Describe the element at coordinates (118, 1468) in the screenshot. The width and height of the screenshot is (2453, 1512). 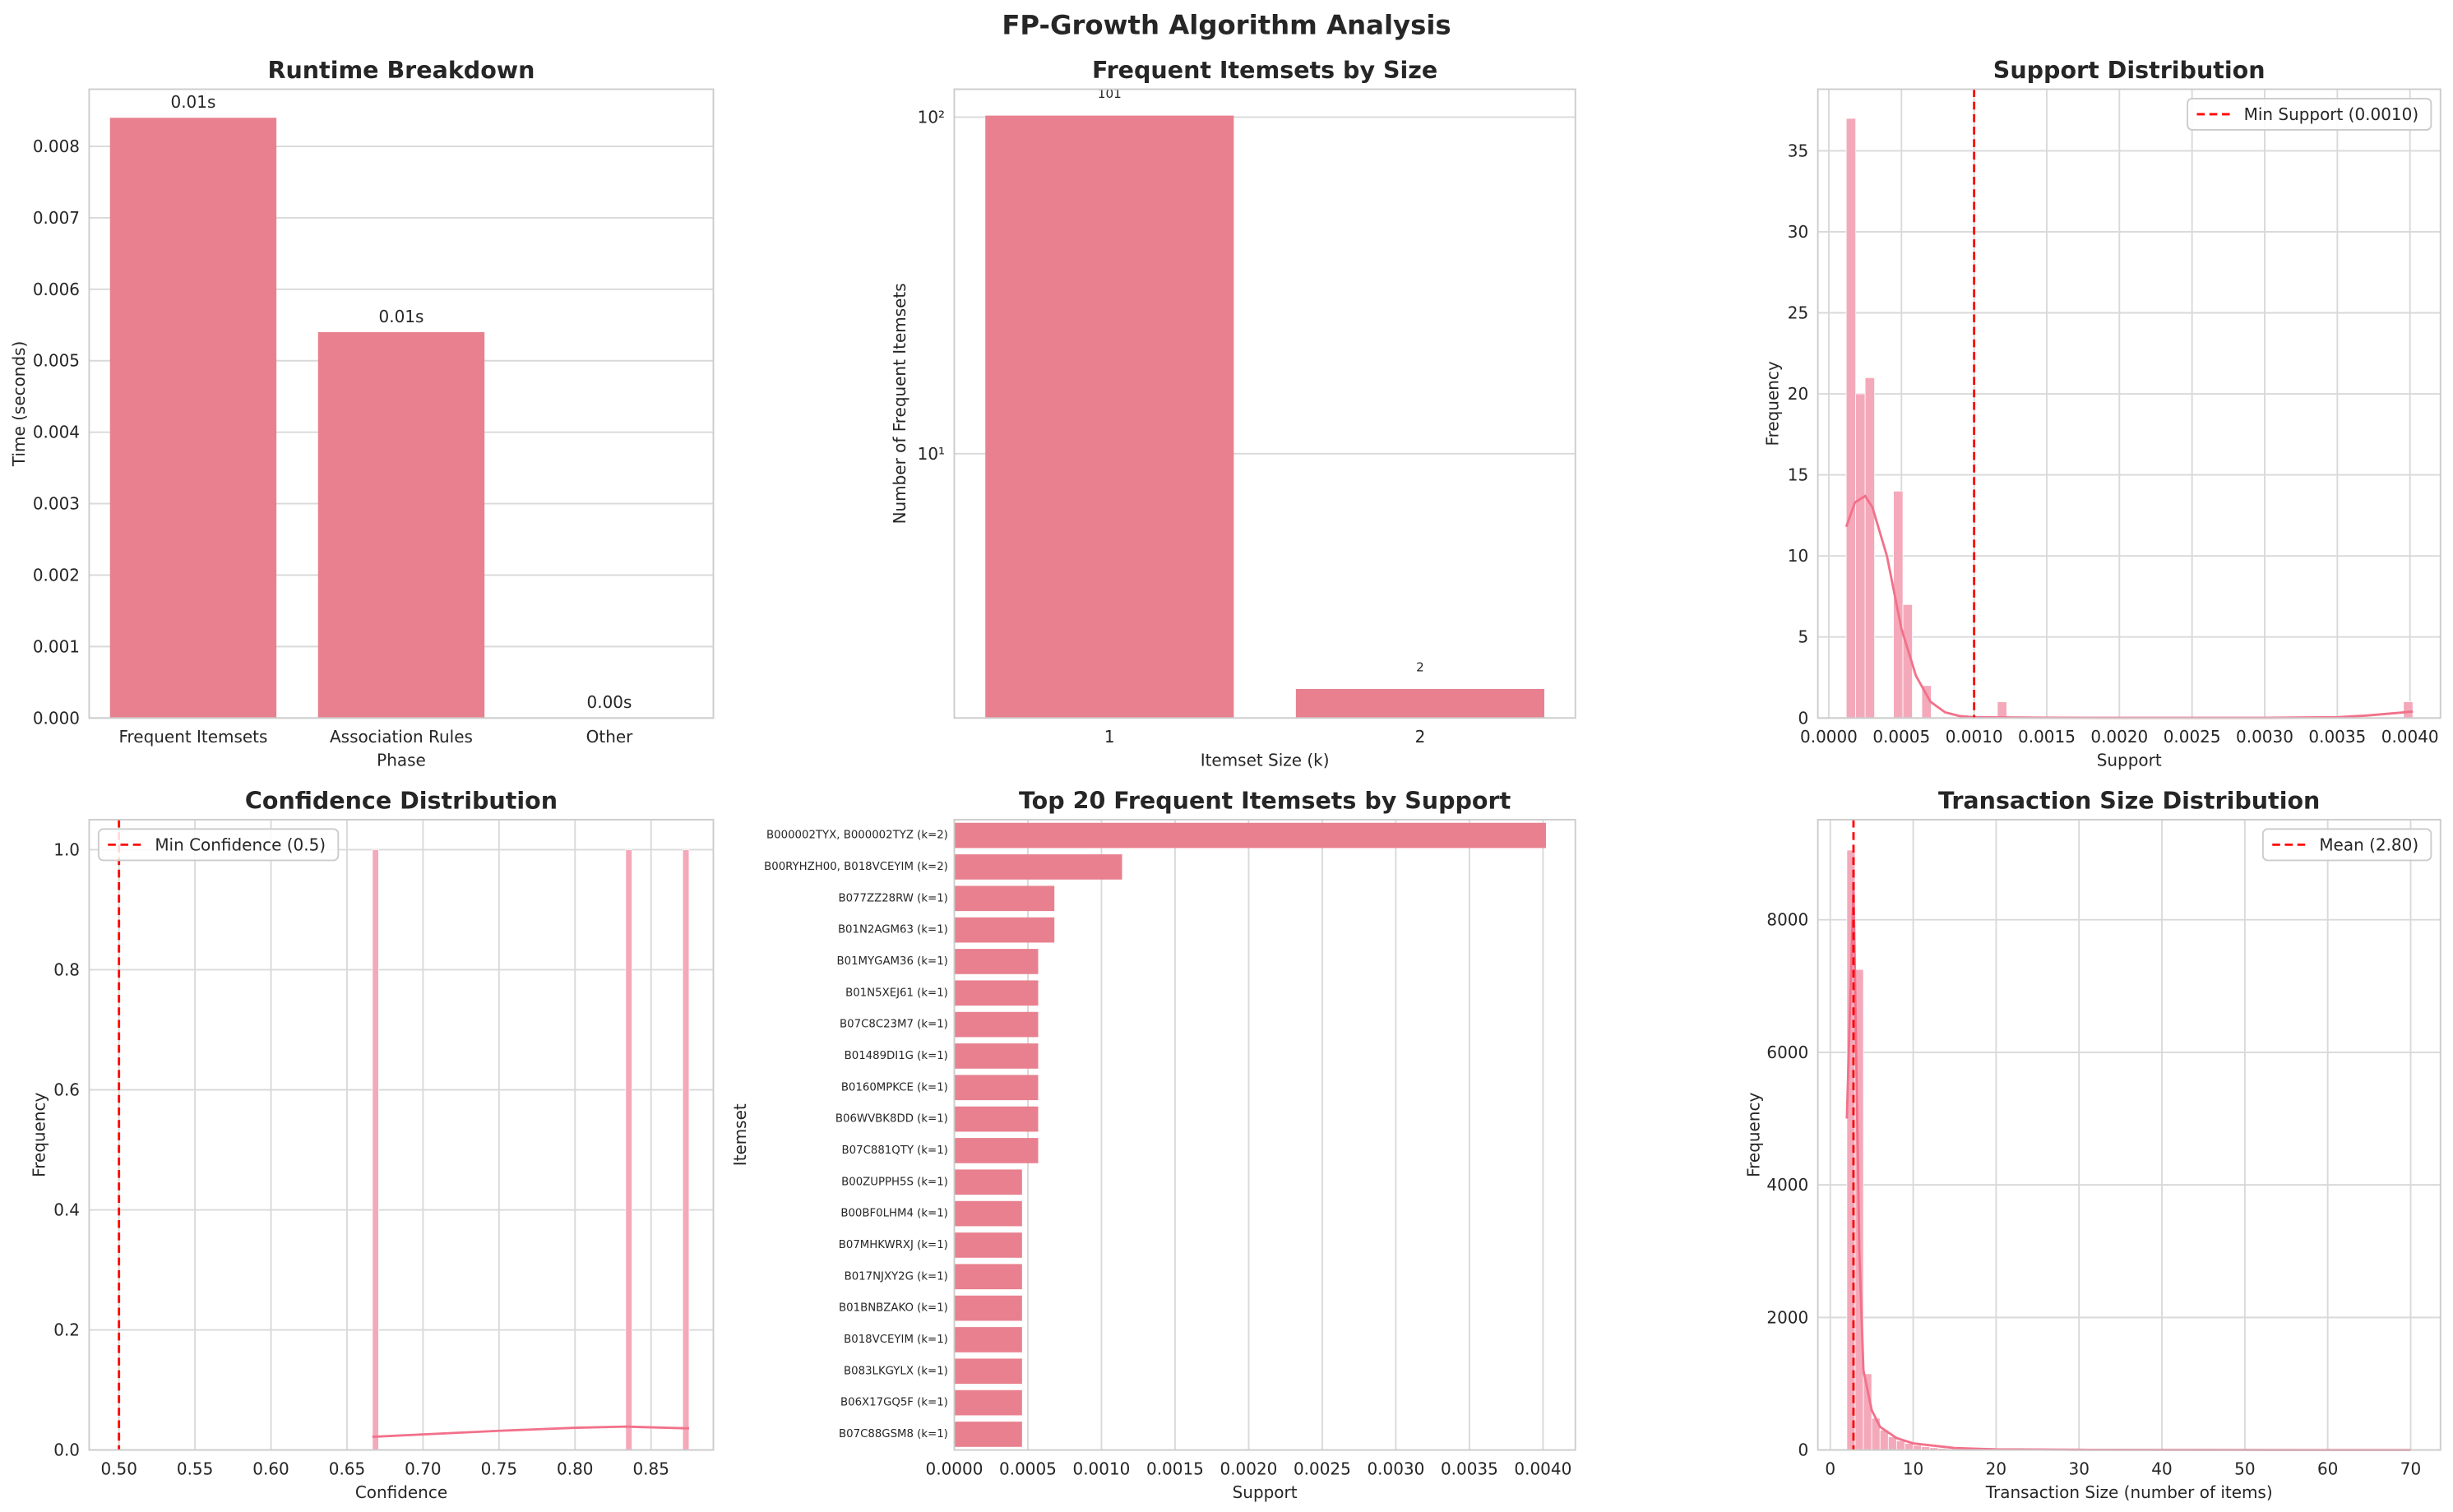
I see `x-tick-label: 0.50` at that location.